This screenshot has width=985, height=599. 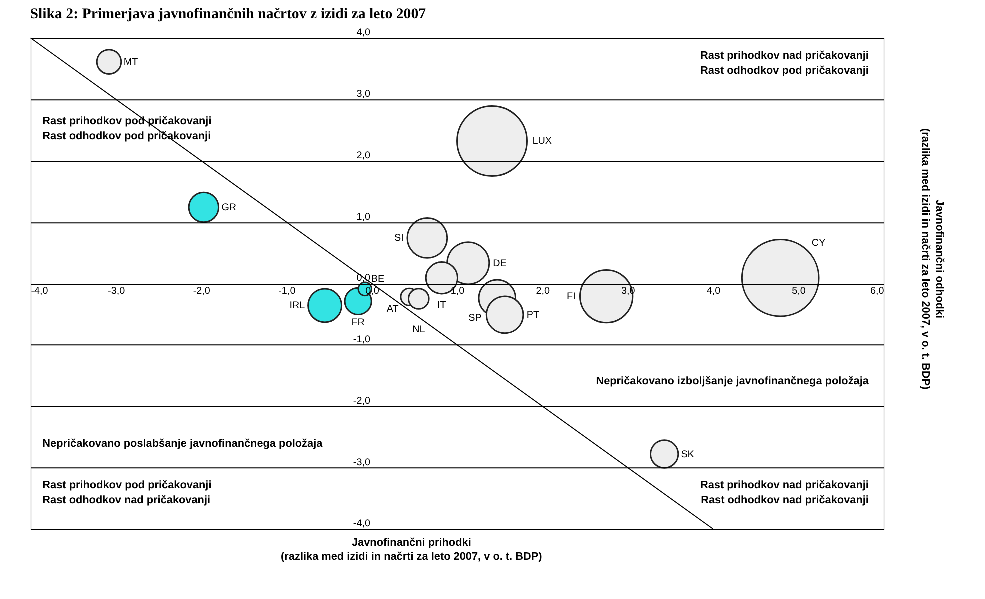 I want to click on x-tick-label: 5,0, so click(x=799, y=292).